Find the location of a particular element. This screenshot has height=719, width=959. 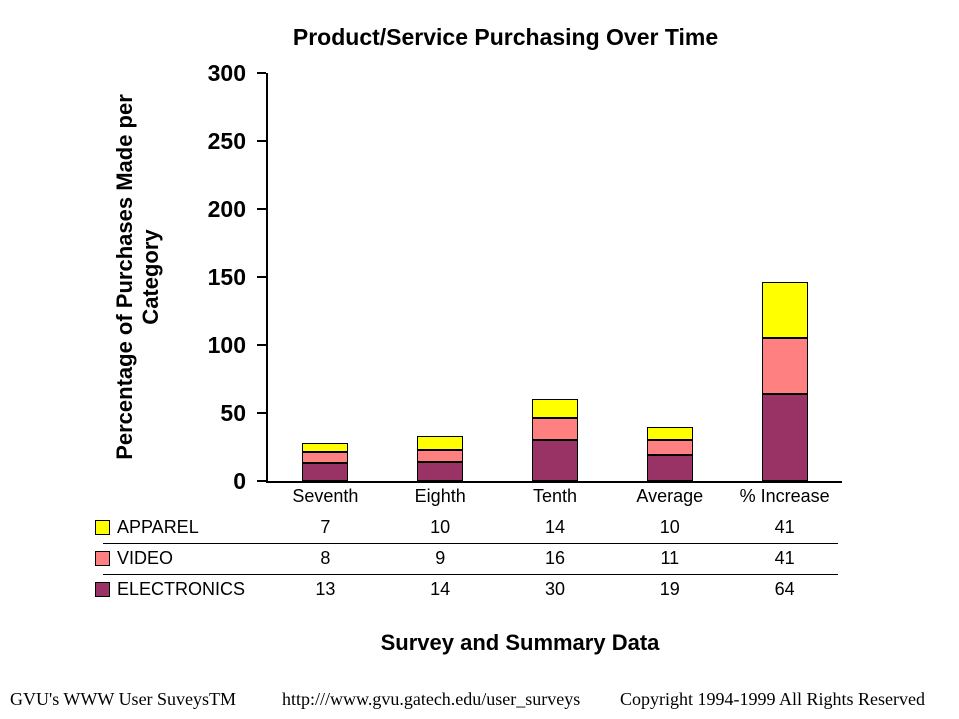

legend-label-video: VIDEO is located at coordinates (145, 558).